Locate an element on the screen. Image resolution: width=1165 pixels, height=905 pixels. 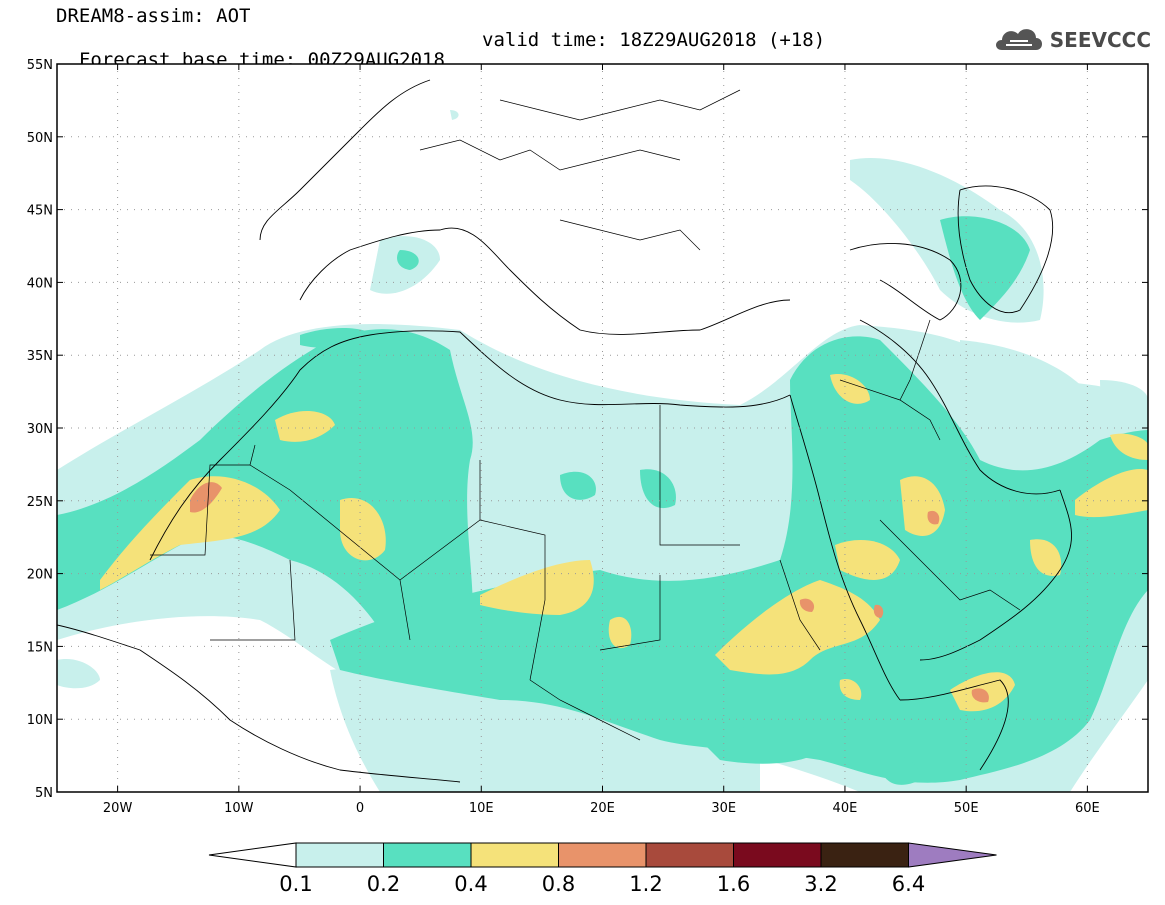
cloud-icon is located at coordinates (1018, 39).